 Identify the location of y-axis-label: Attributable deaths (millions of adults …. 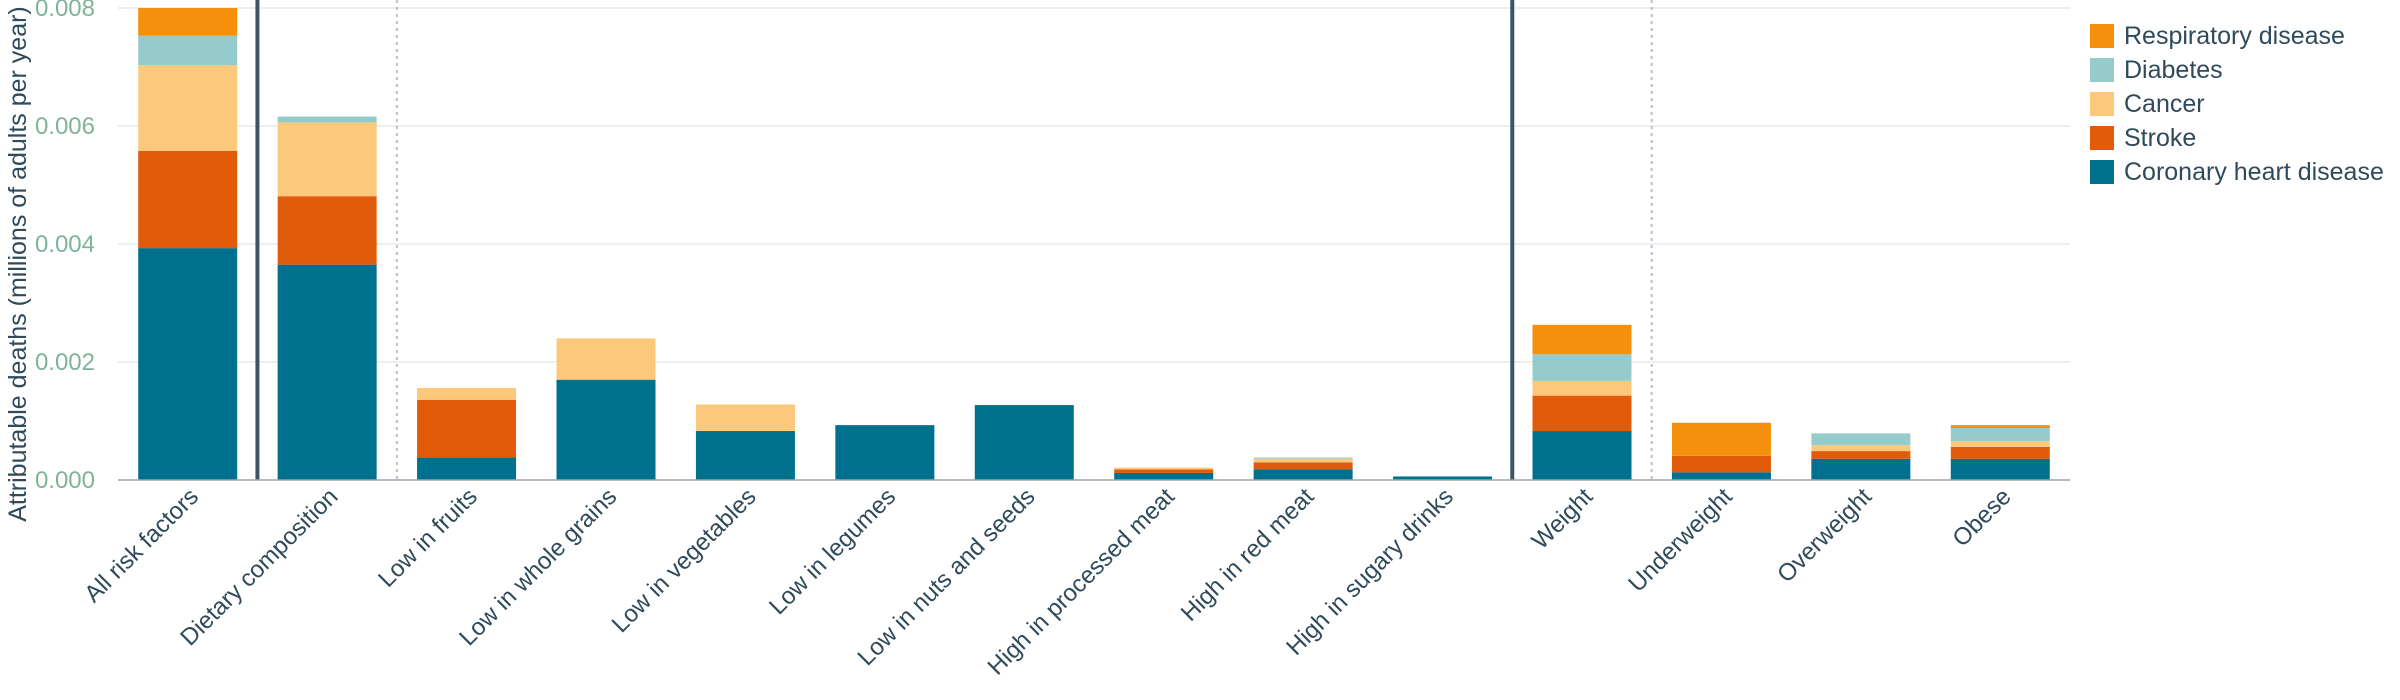
(18, 264).